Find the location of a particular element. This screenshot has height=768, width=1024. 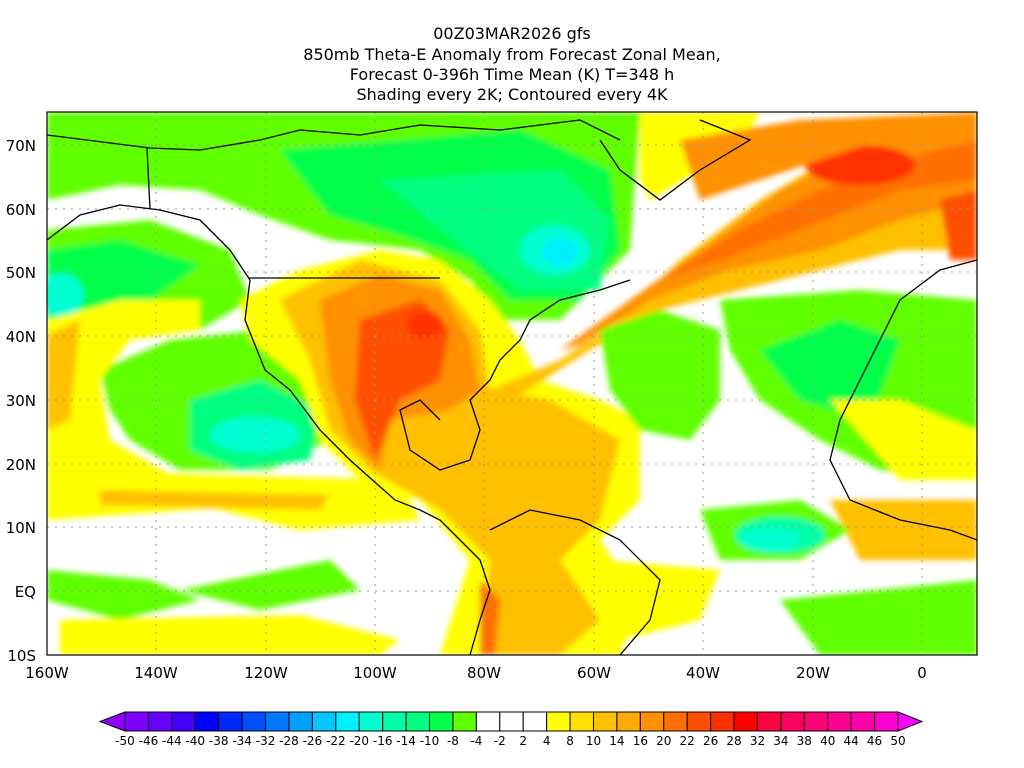

colorbar-label: 16 is located at coordinates (640, 741).